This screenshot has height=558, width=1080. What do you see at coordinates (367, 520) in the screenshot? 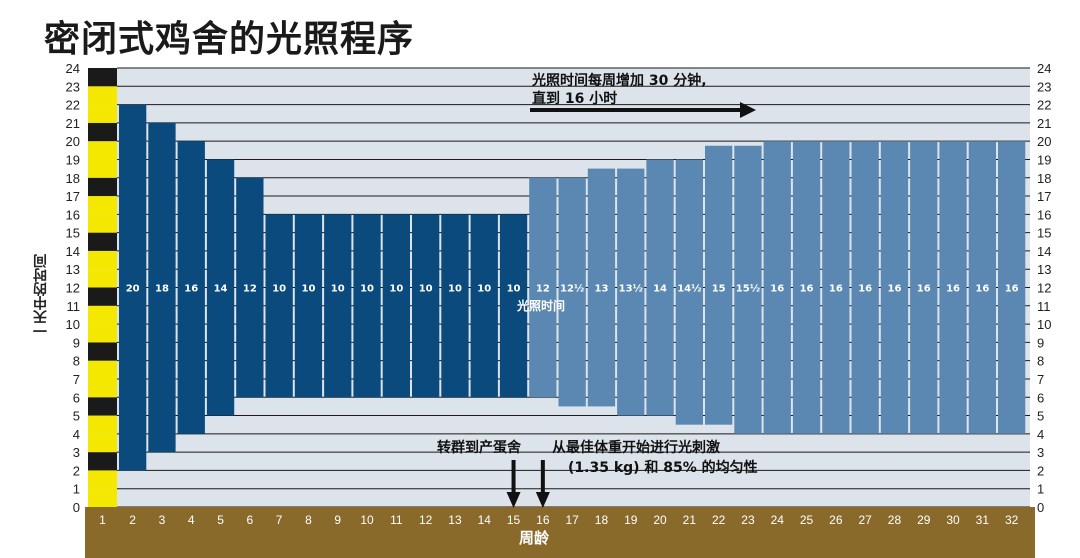
I see `x-tick-week-10: 10` at bounding box center [367, 520].